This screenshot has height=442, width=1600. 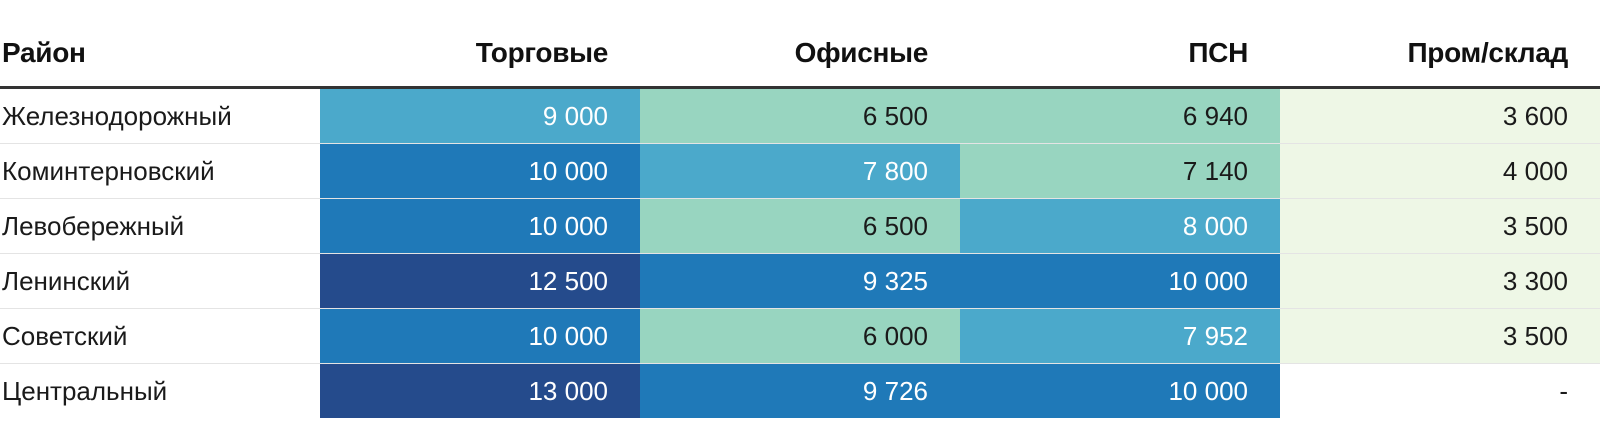 What do you see at coordinates (1120, 54) in the screenshot?
I see `column-header-psn: ПСН` at bounding box center [1120, 54].